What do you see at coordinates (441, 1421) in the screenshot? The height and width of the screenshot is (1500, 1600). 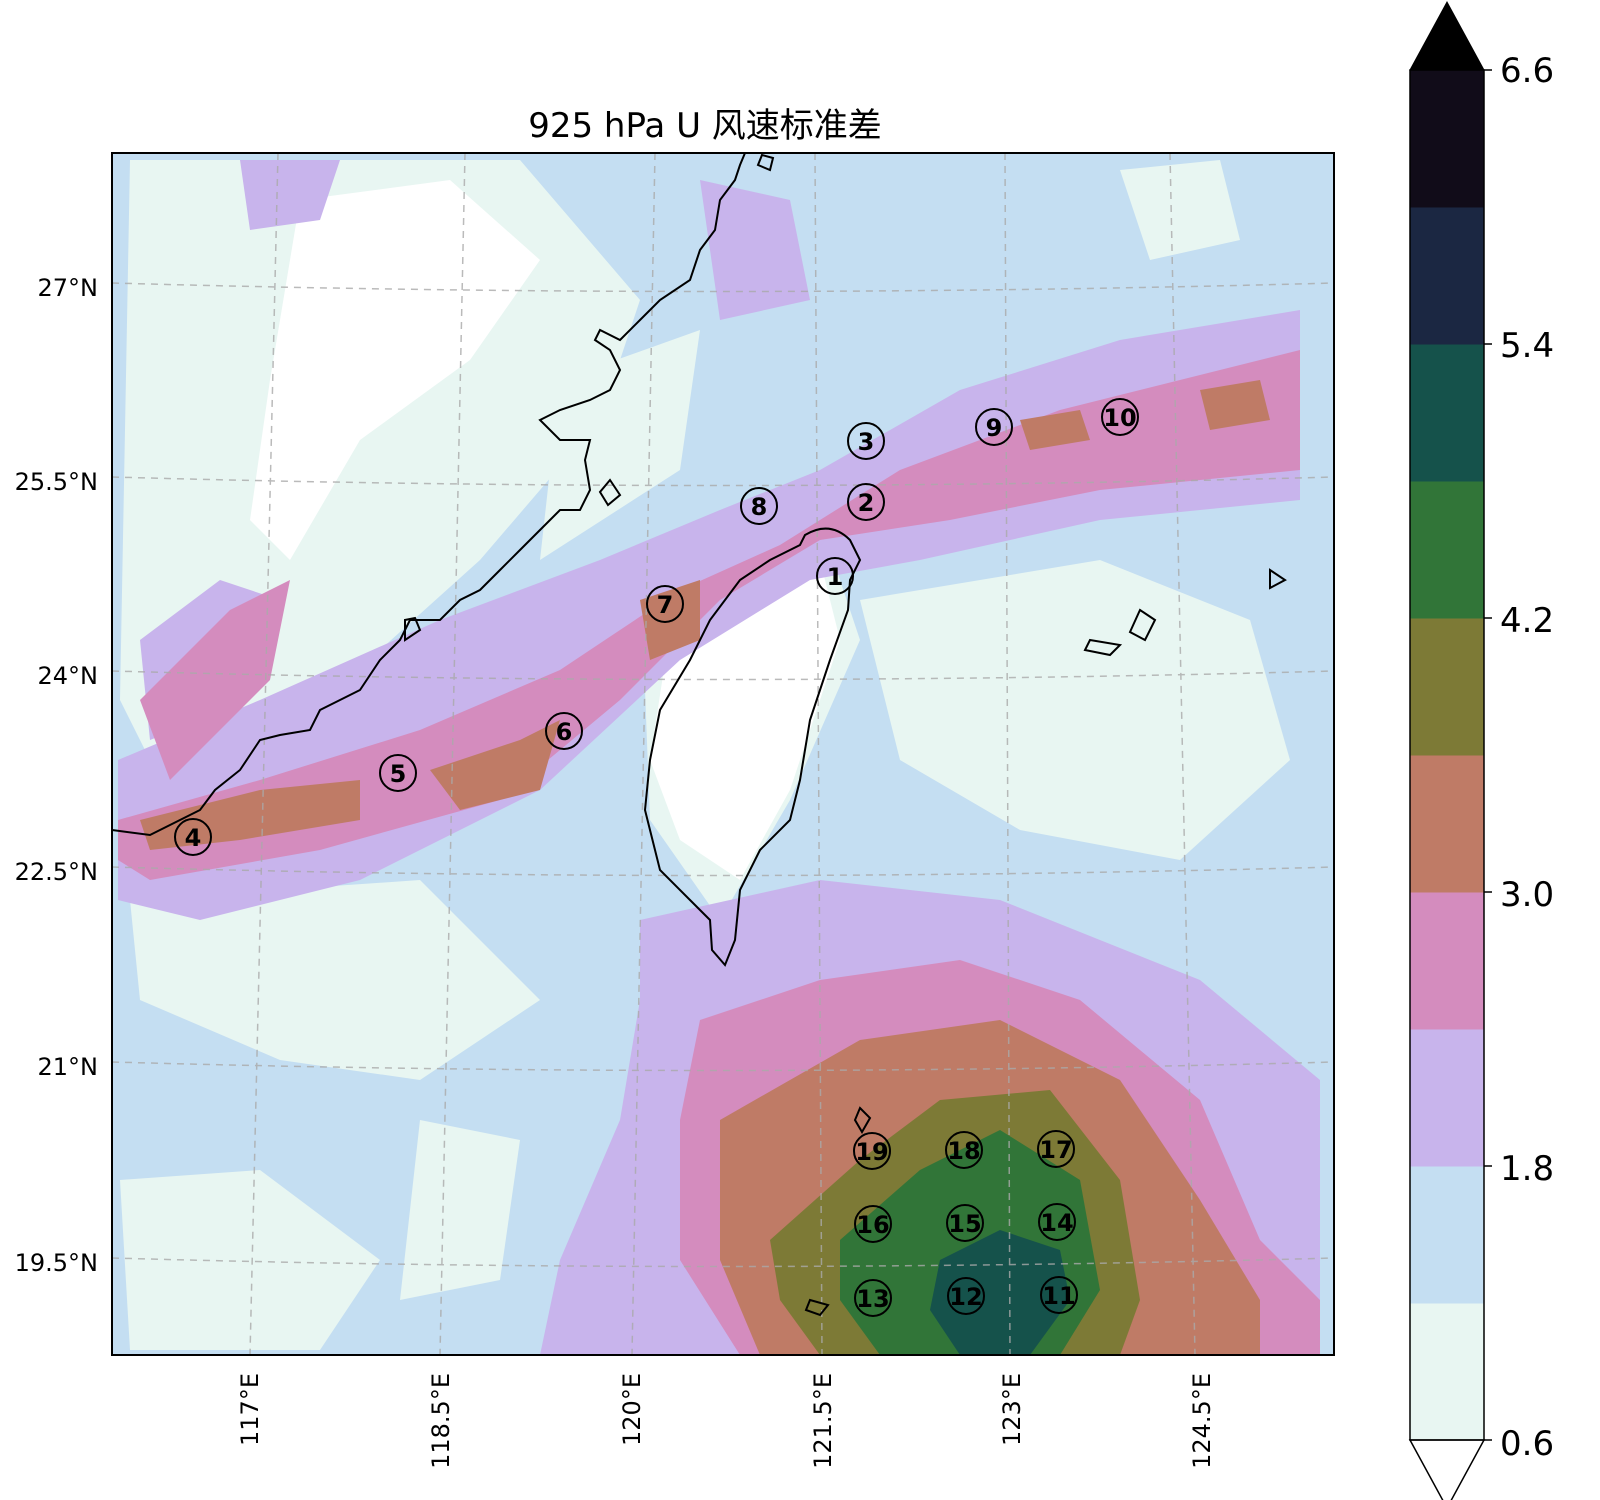 I see `lon-label: 118.5°E` at bounding box center [441, 1421].